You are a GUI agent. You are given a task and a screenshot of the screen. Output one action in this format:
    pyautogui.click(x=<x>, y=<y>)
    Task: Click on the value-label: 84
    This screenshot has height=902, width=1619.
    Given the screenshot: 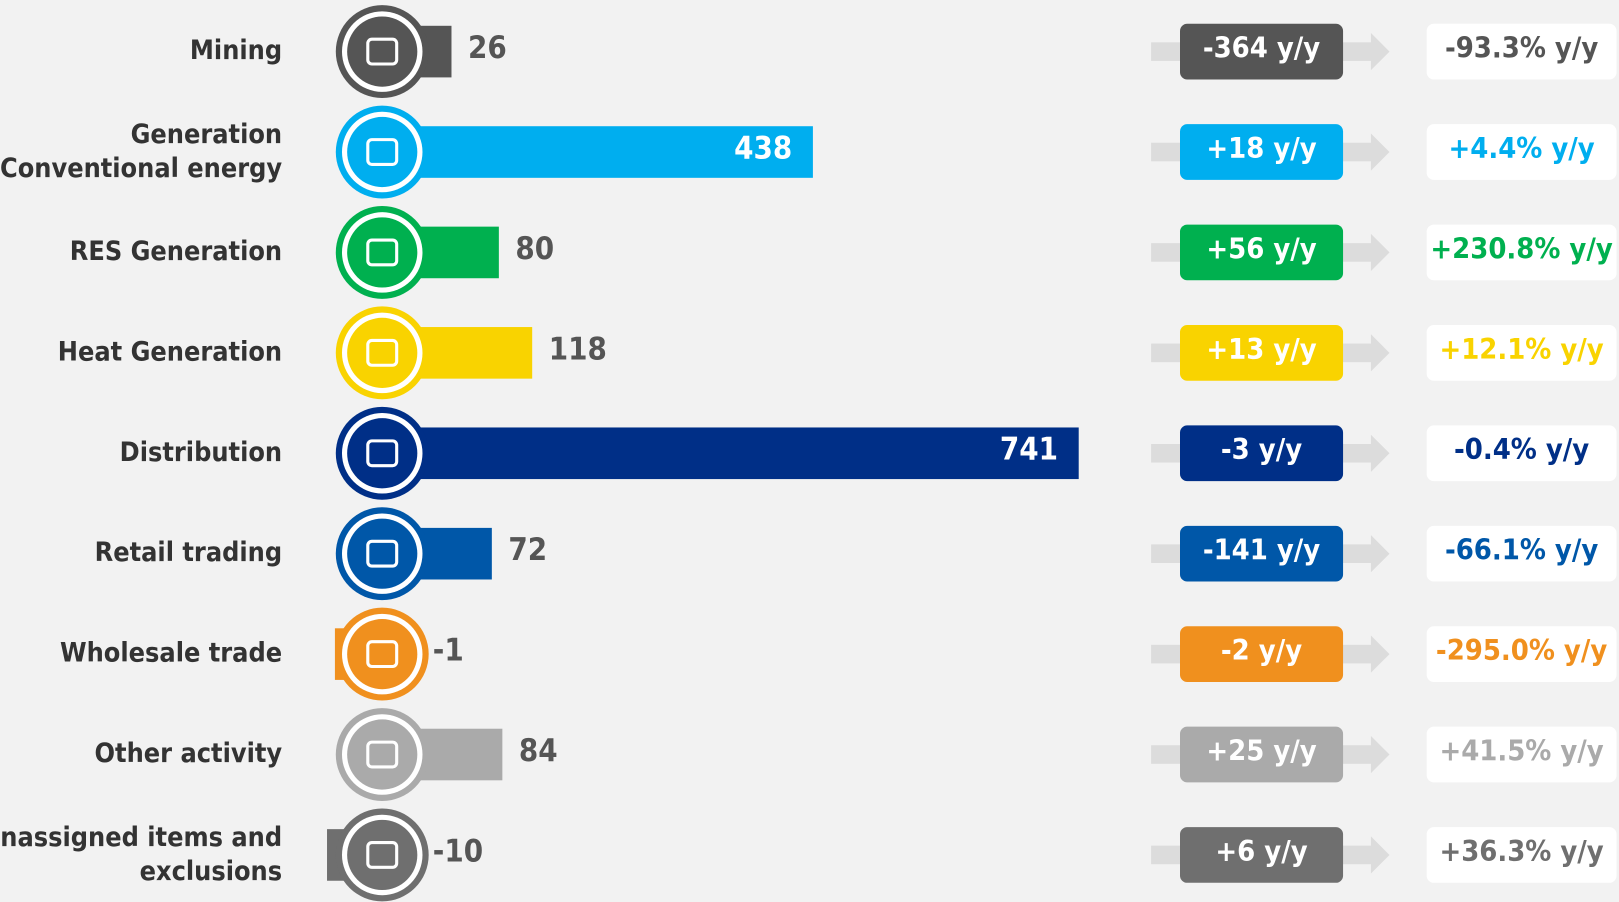 What is the action you would take?
    pyautogui.click(x=538, y=751)
    